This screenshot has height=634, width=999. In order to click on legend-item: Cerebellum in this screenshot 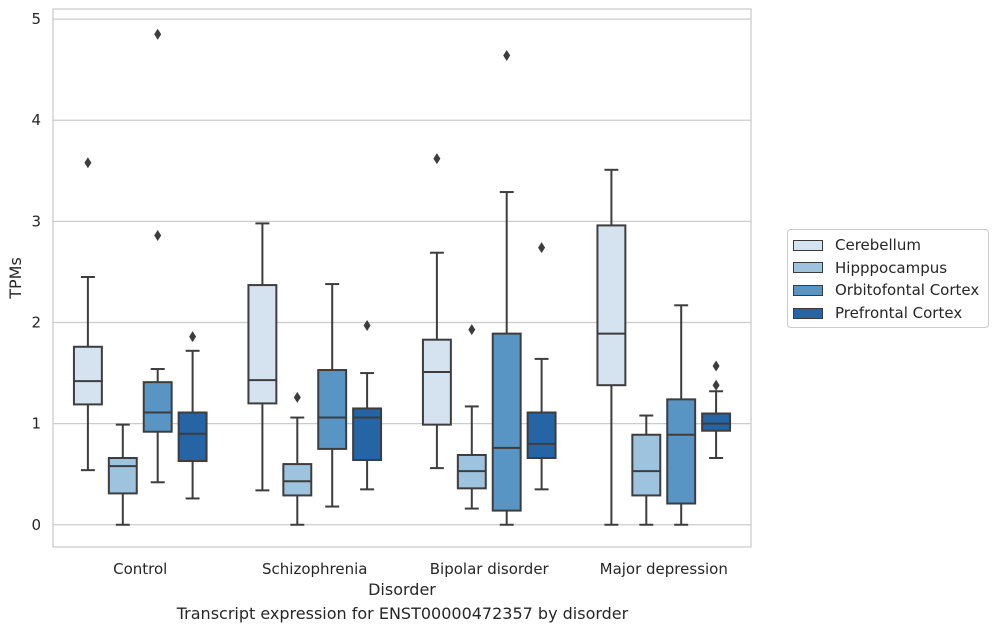, I will do `click(888, 245)`.